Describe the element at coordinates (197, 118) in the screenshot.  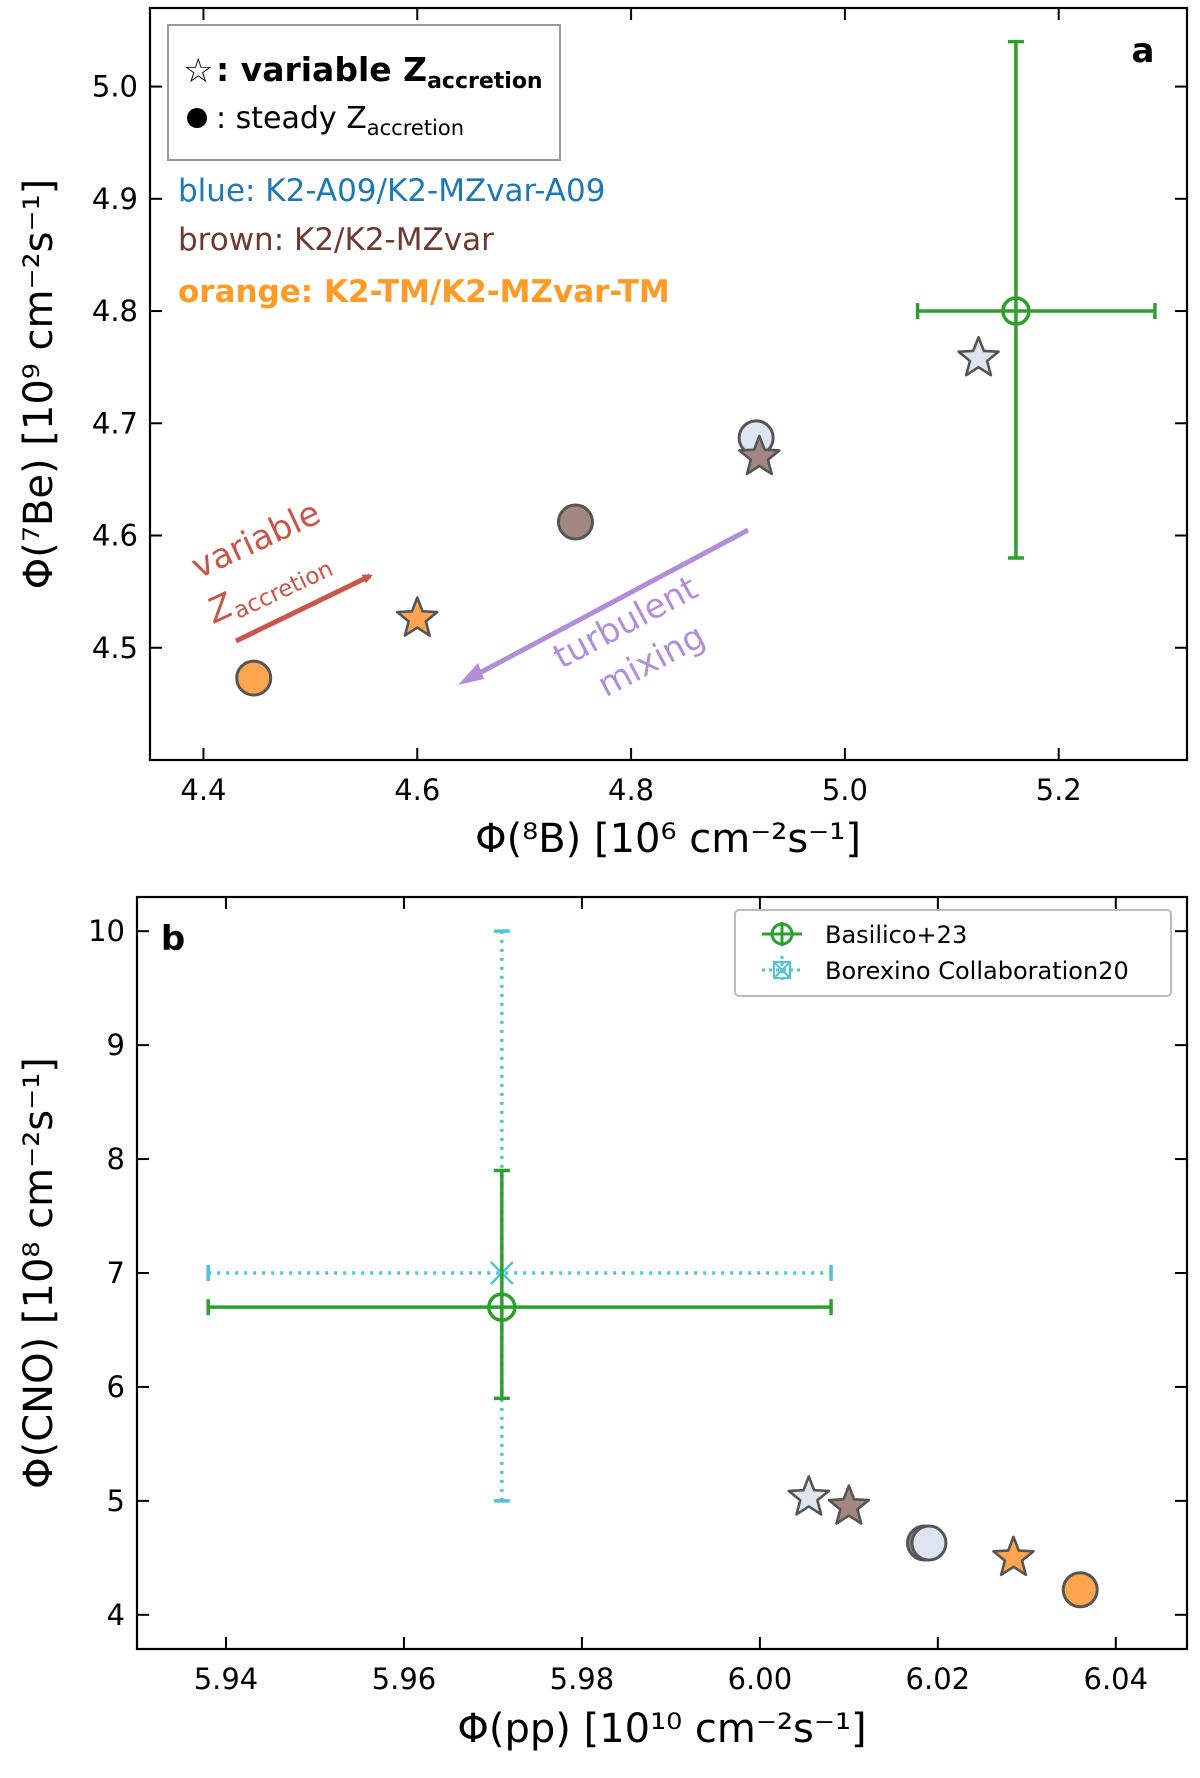
I see `legend-circle-symbol` at that location.